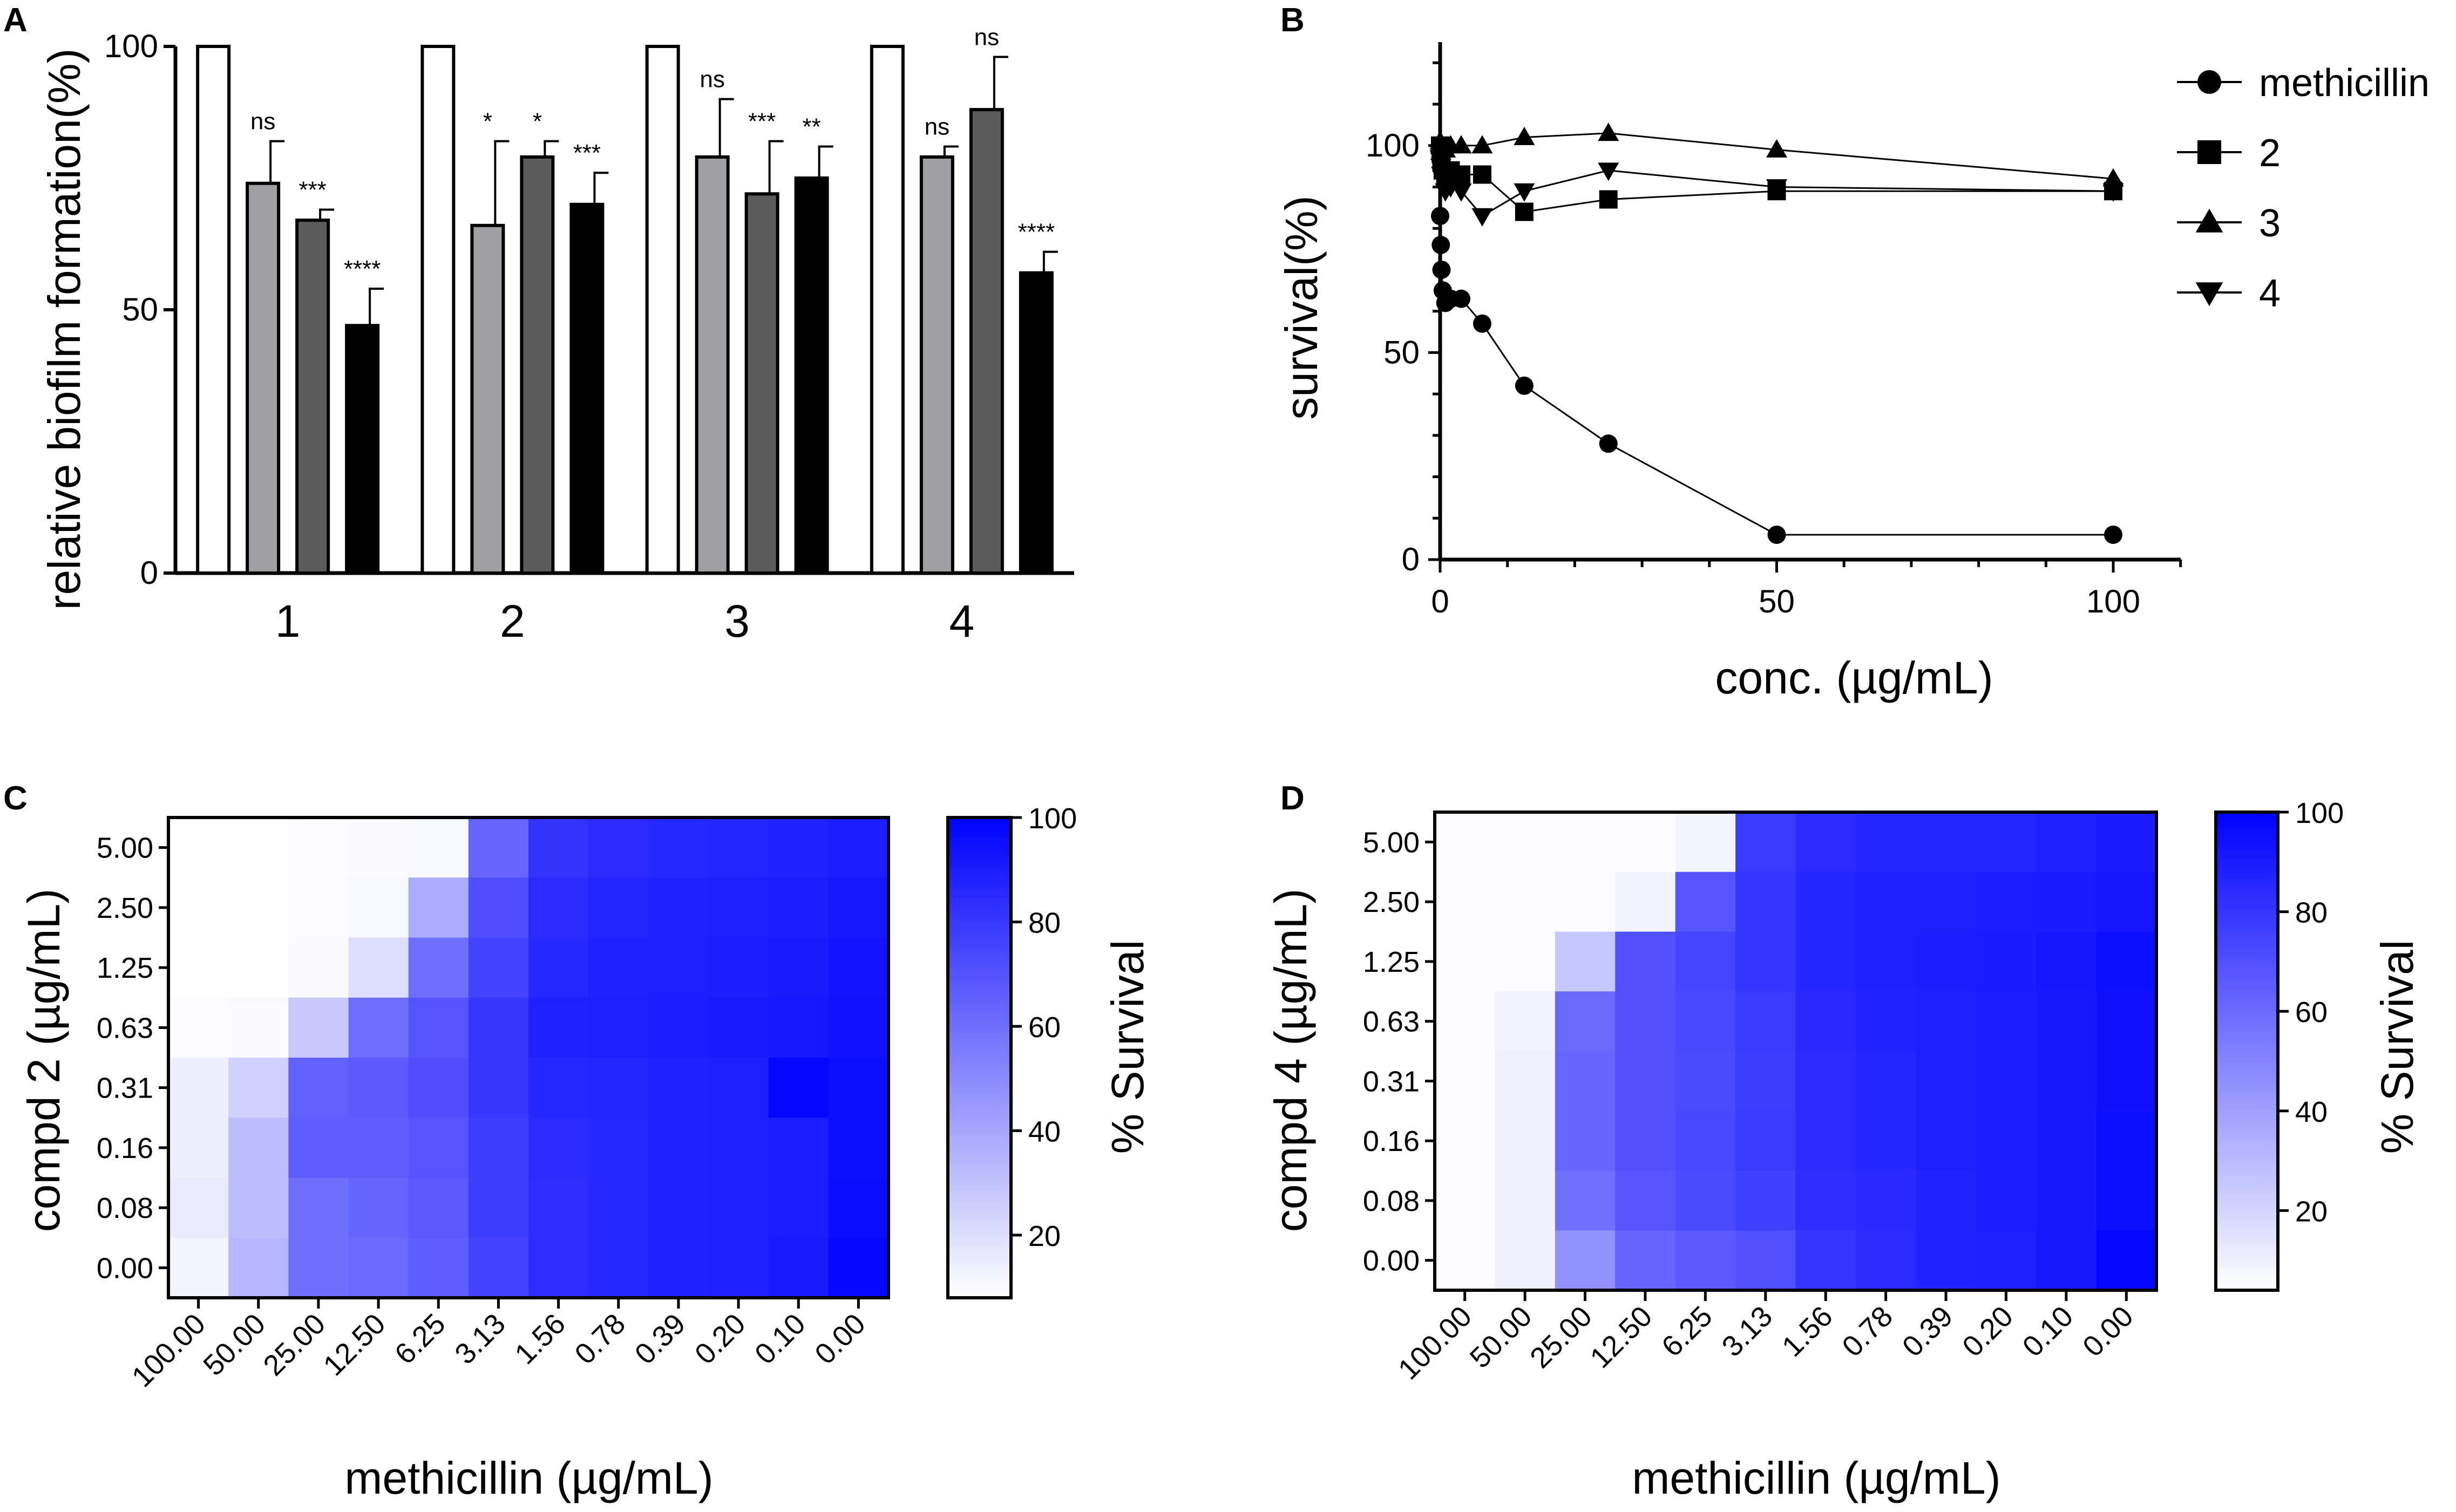 Image resolution: width=2456 pixels, height=1512 pixels. I want to click on panel-c-x-tick-label: 0.78, so click(600, 1339).